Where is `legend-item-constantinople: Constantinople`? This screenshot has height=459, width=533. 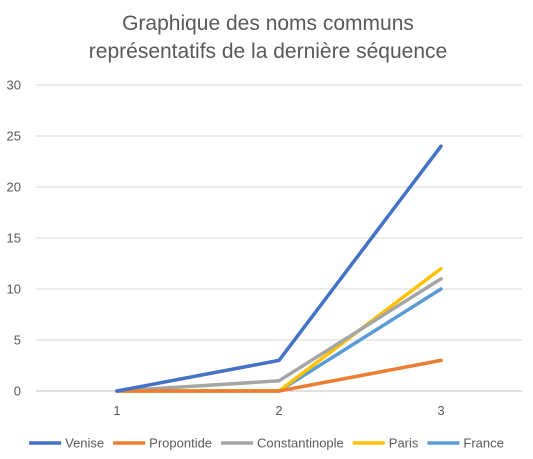 legend-item-constantinople: Constantinople is located at coordinates (282, 443).